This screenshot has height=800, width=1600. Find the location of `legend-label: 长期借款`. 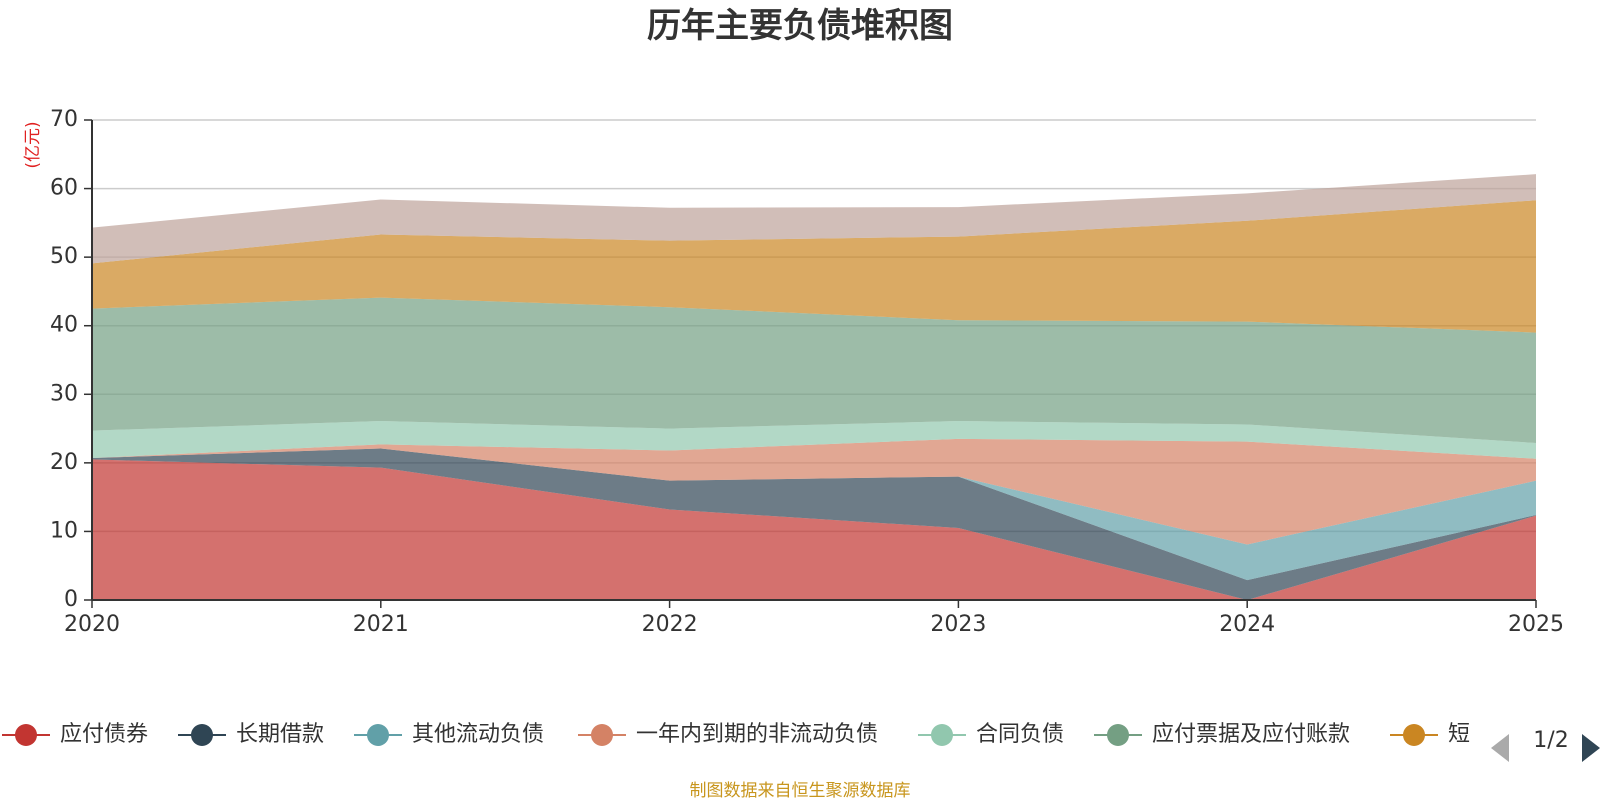

legend-label: 长期借款 is located at coordinates (280, 734).